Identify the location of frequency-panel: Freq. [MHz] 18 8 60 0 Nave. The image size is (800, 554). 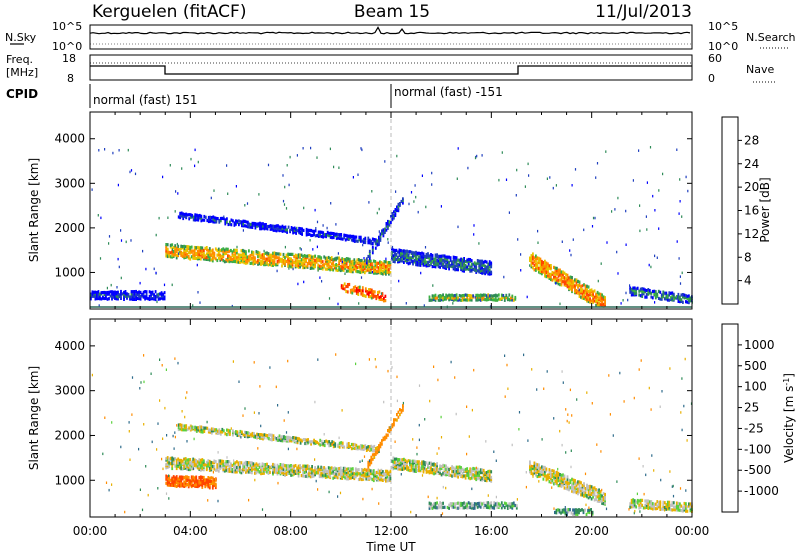
(390, 68).